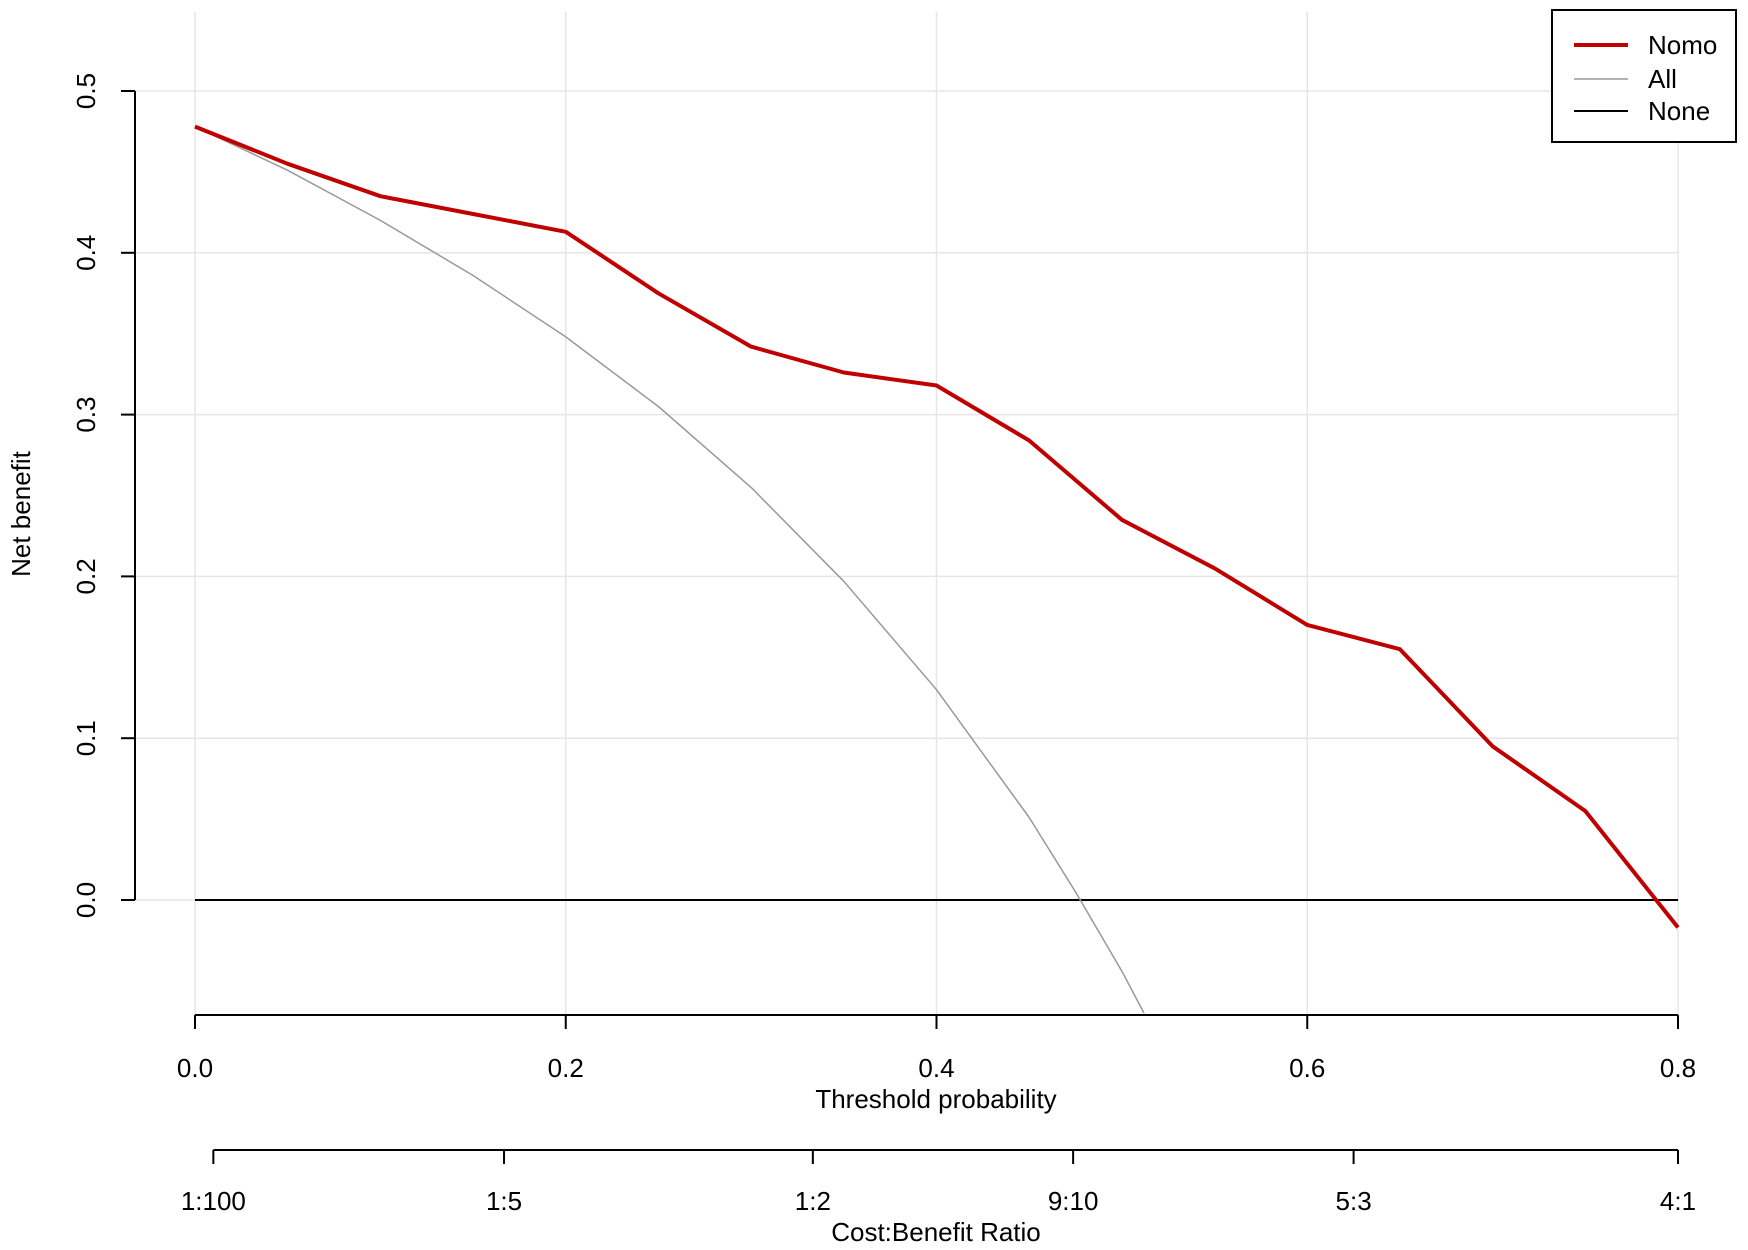  Describe the element at coordinates (1678, 1068) in the screenshot. I see `x-tick-label: 0.8` at that location.